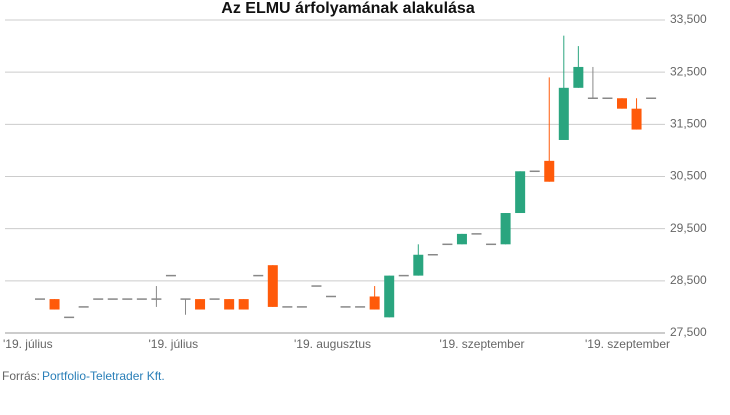 The width and height of the screenshot is (730, 415). Describe the element at coordinates (21, 376) in the screenshot. I see `source-label: Forrás:` at that location.